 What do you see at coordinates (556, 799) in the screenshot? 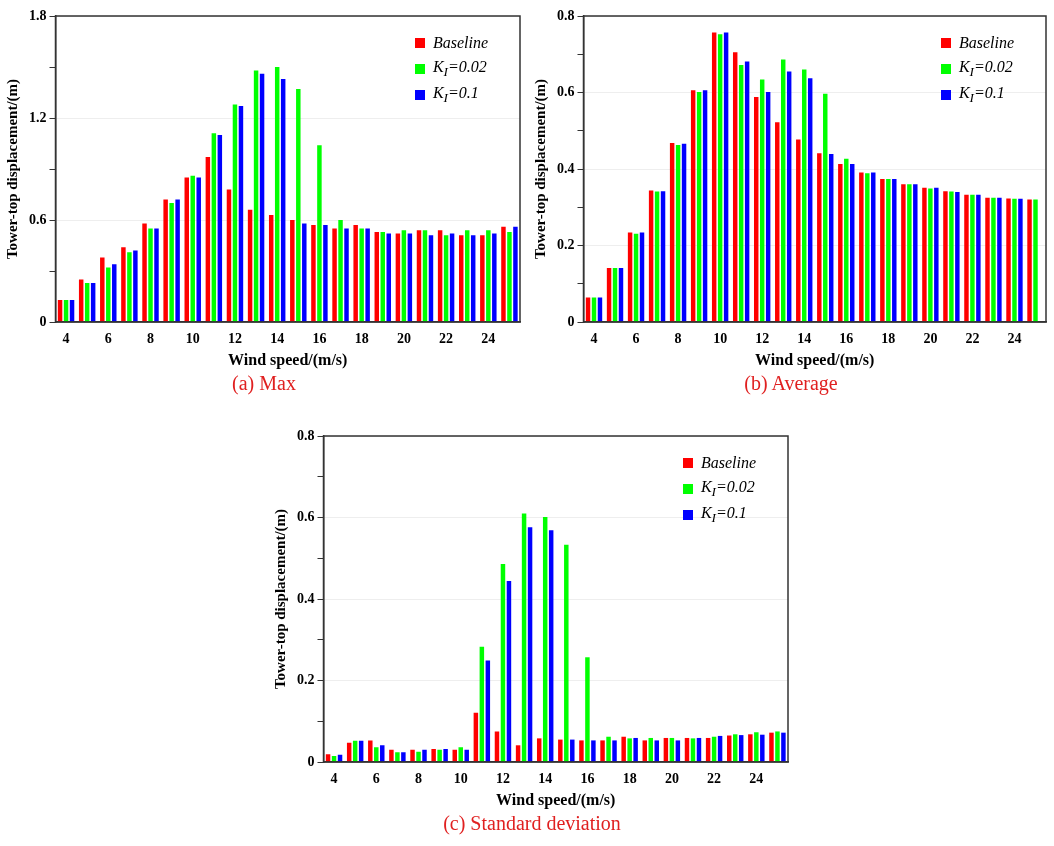
I see `x-axis-title: Wind speed/(m/s)` at bounding box center [556, 799].